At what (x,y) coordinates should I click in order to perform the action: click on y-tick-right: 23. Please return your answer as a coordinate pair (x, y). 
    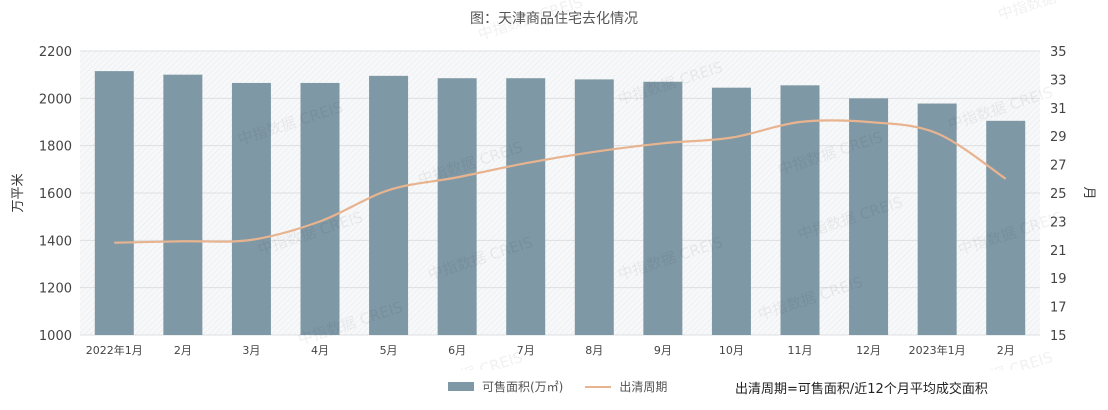
    Looking at the image, I should click on (1058, 222).